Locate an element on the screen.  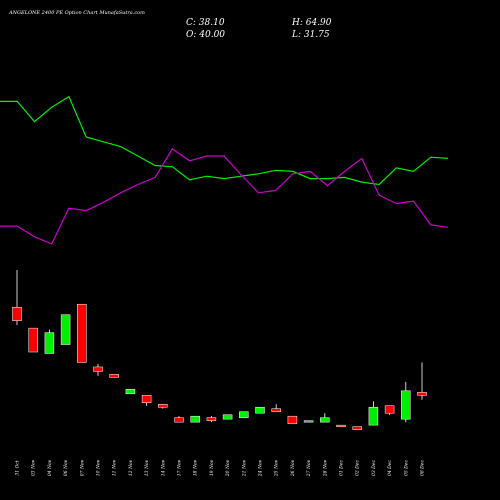
candle-04-dec is located at coordinates (389, 410).